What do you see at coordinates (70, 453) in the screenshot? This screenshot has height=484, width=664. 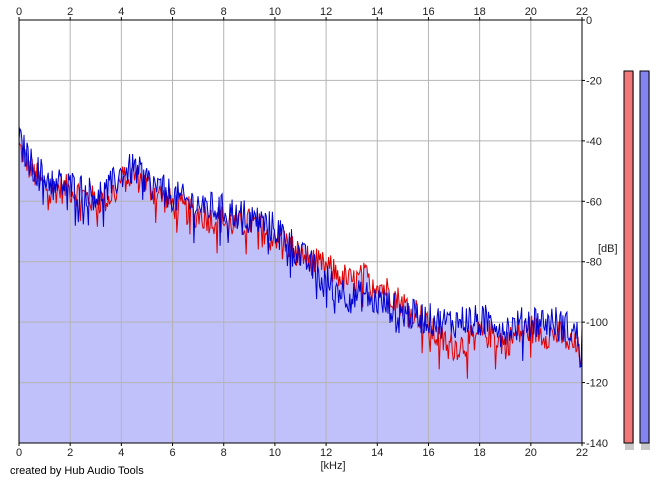 I see `x-tick-label-bottom: 2` at bounding box center [70, 453].